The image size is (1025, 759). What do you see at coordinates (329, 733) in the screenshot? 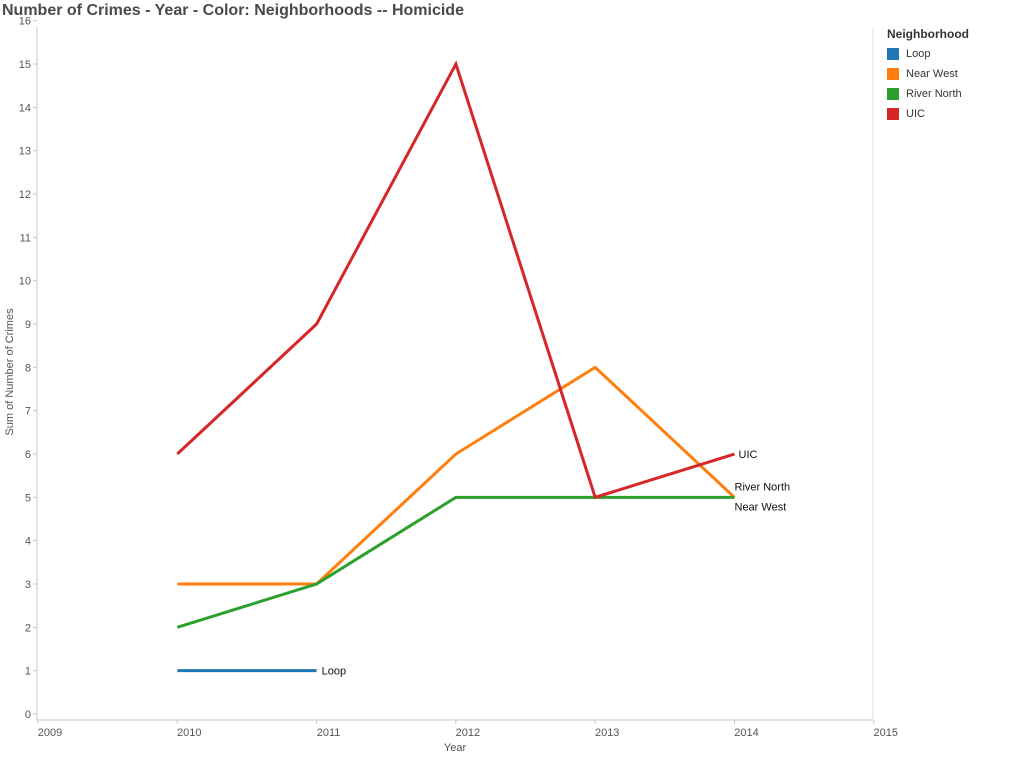
I see `x-tick-label: 2011` at bounding box center [329, 733].